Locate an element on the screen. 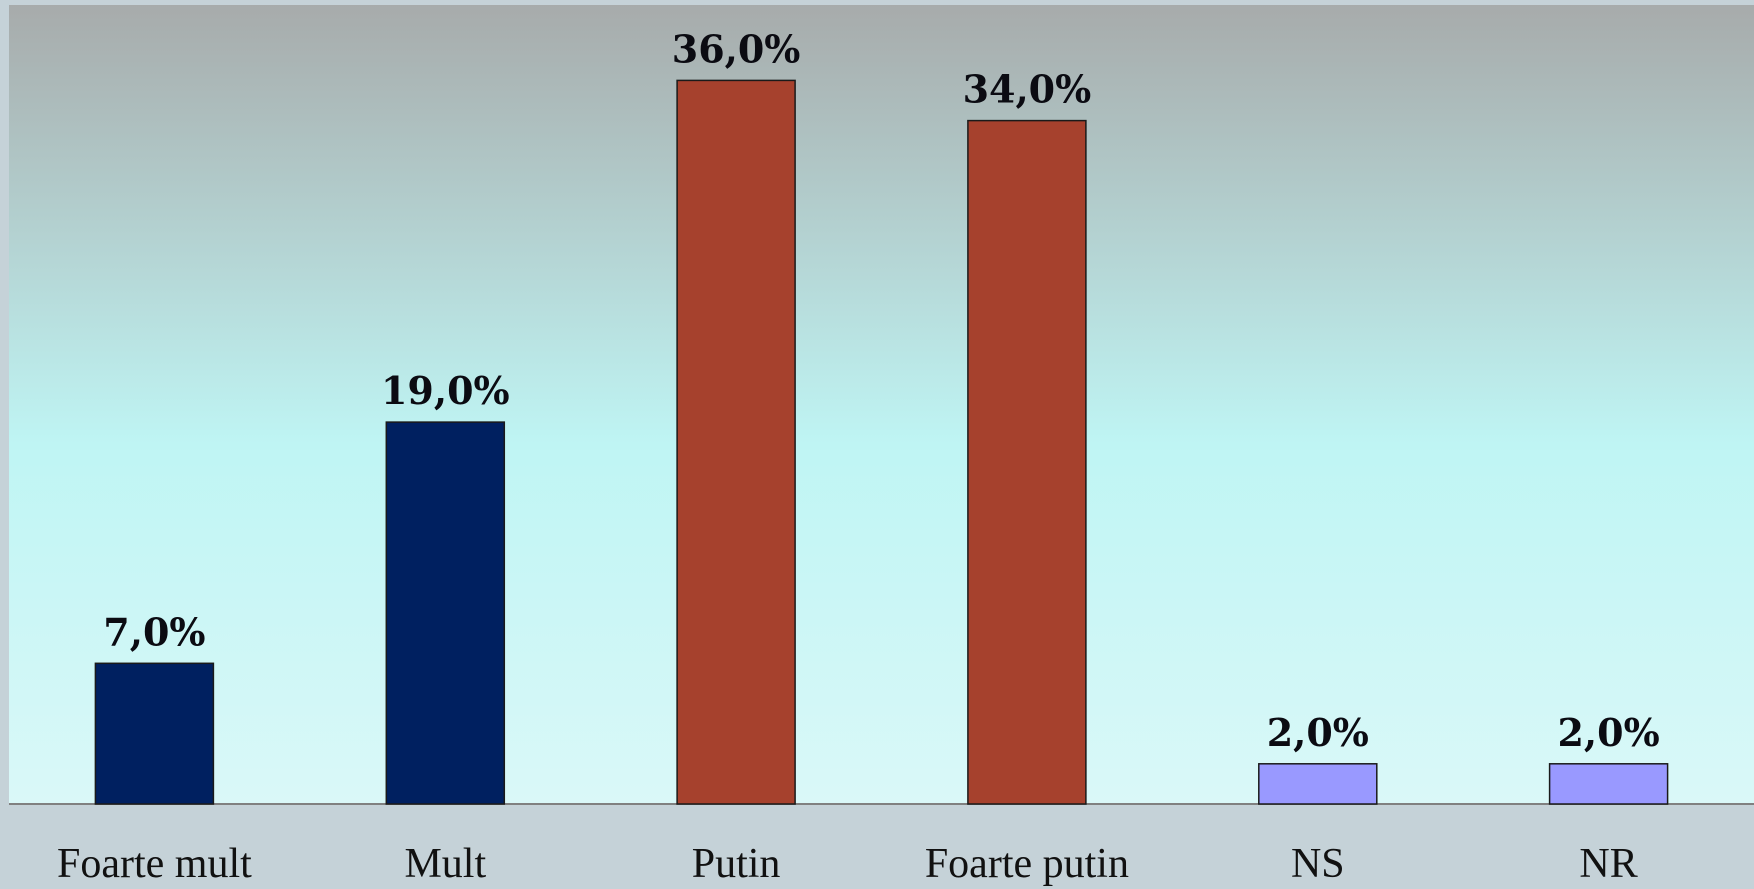 This screenshot has height=889, width=1754. data-label-4: 34,0% is located at coordinates (1027, 89).